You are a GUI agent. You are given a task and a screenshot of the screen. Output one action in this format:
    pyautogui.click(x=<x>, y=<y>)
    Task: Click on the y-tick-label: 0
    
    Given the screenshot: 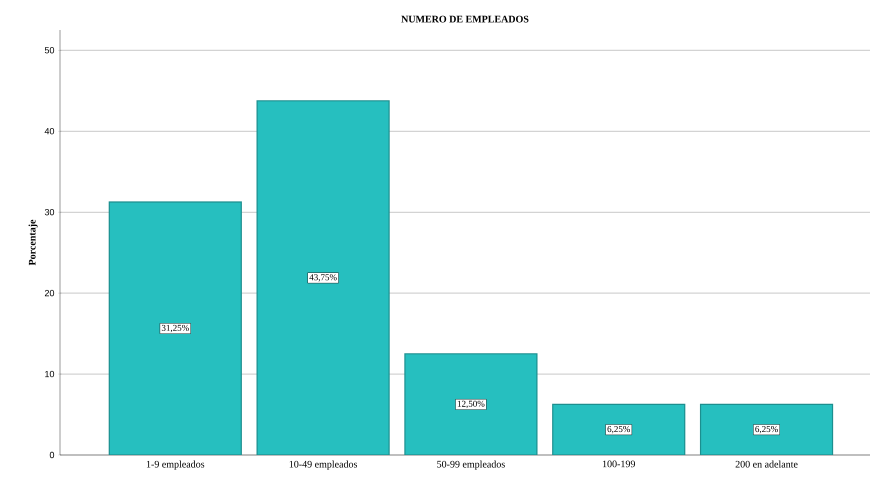 What is the action you would take?
    pyautogui.click(x=52, y=455)
    